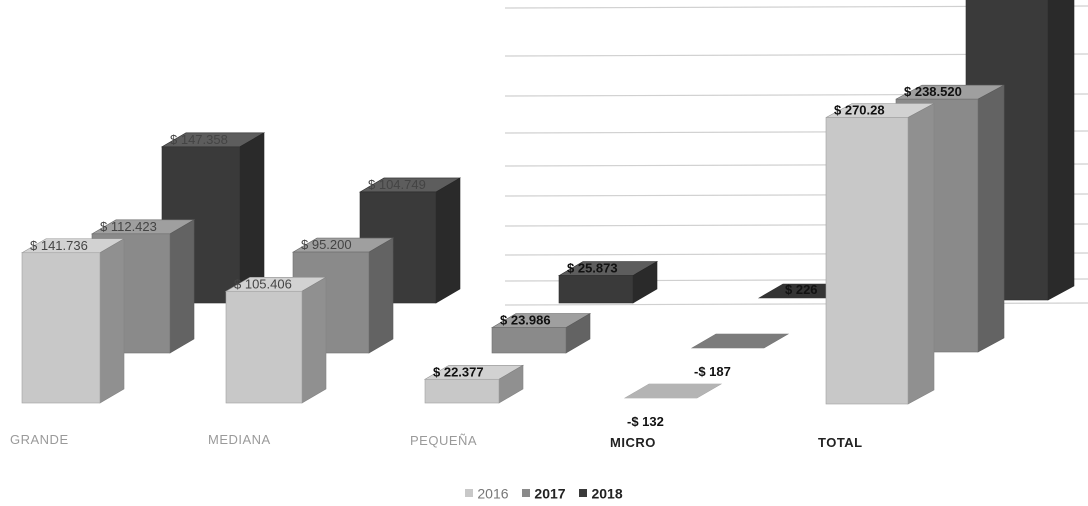 The height and width of the screenshot is (506, 1088). I want to click on category-label-3: PEQUEÑA, so click(443, 440).